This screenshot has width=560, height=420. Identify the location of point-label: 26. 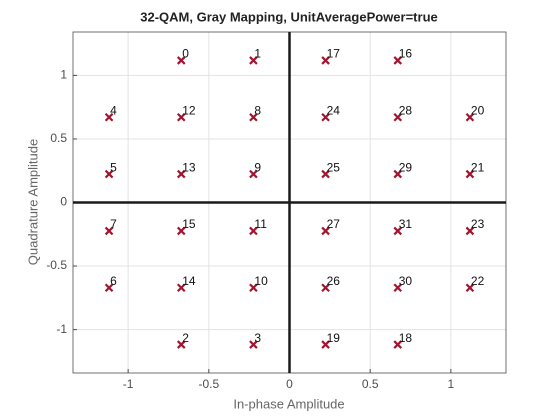
(334, 281).